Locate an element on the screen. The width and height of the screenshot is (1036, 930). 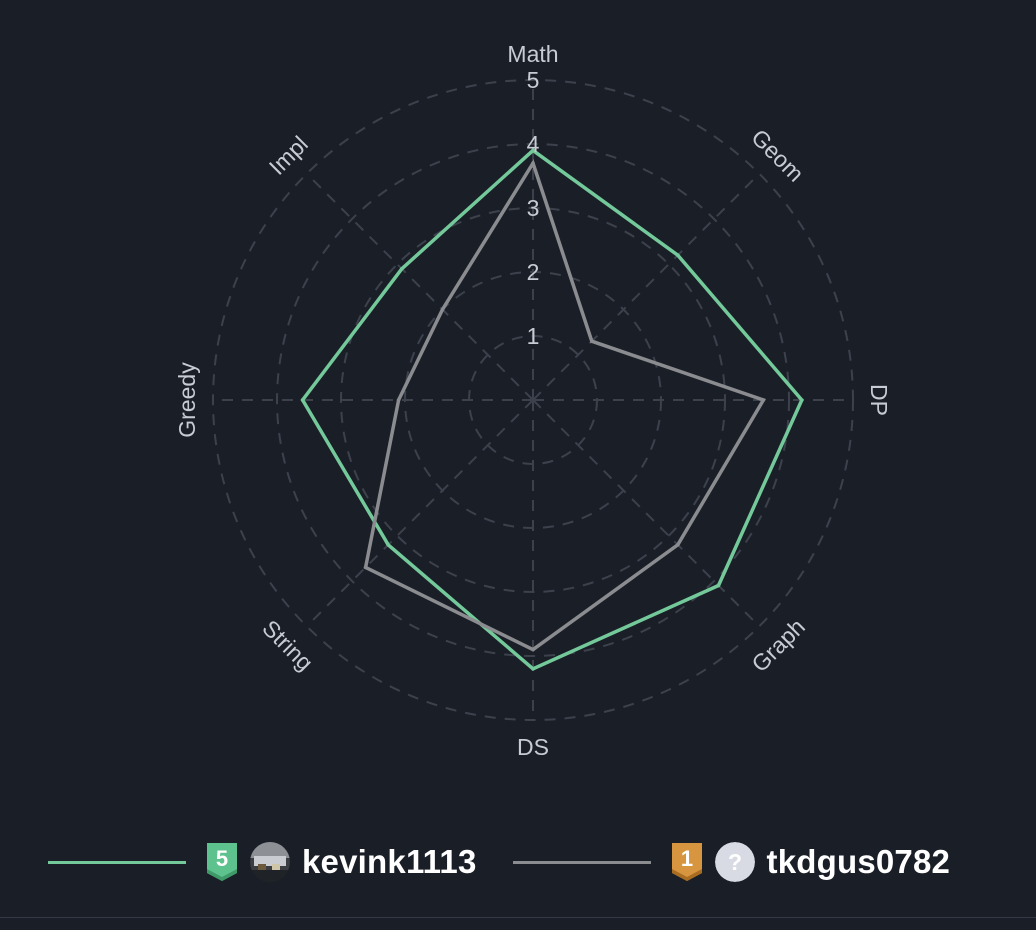
data-point-tkdgus0782-greedy is located at coordinates (398, 400).